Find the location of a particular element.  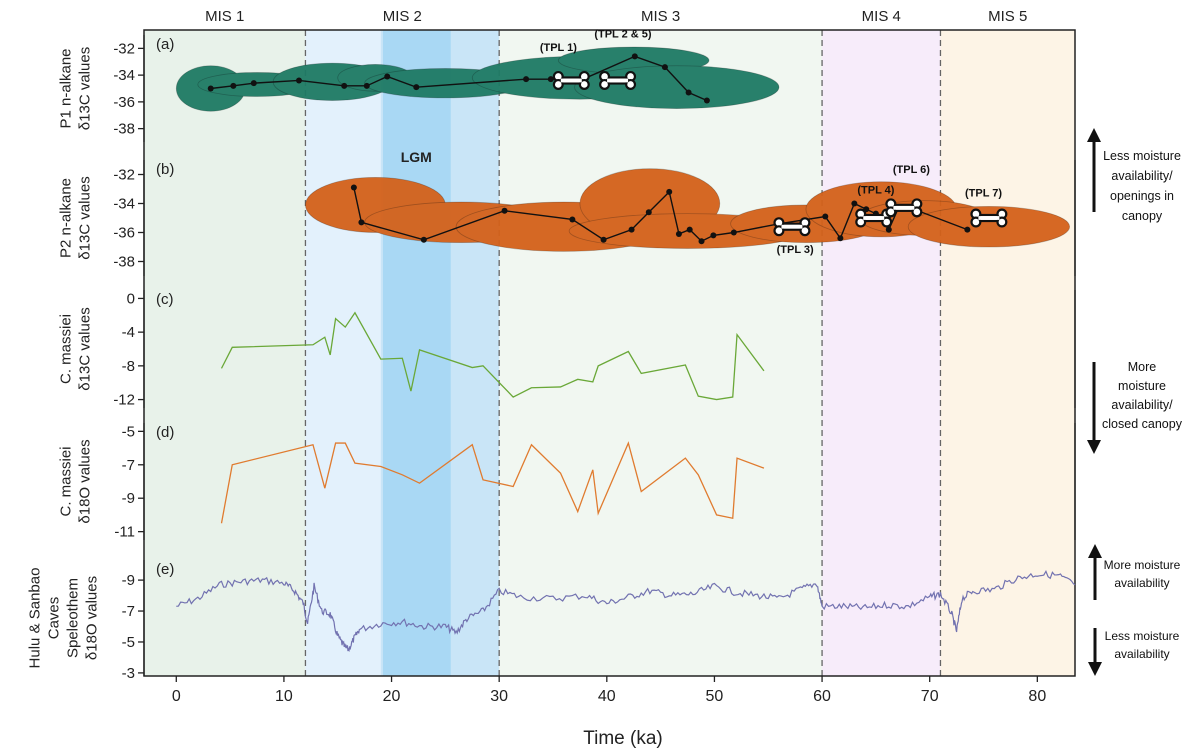

panel-tag: (c) is located at coordinates (165, 299).